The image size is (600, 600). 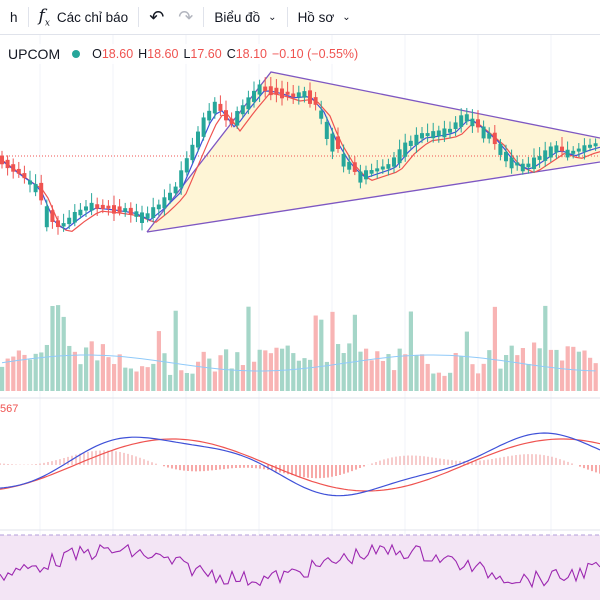 I want to click on macd-line, so click(x=300, y=464).